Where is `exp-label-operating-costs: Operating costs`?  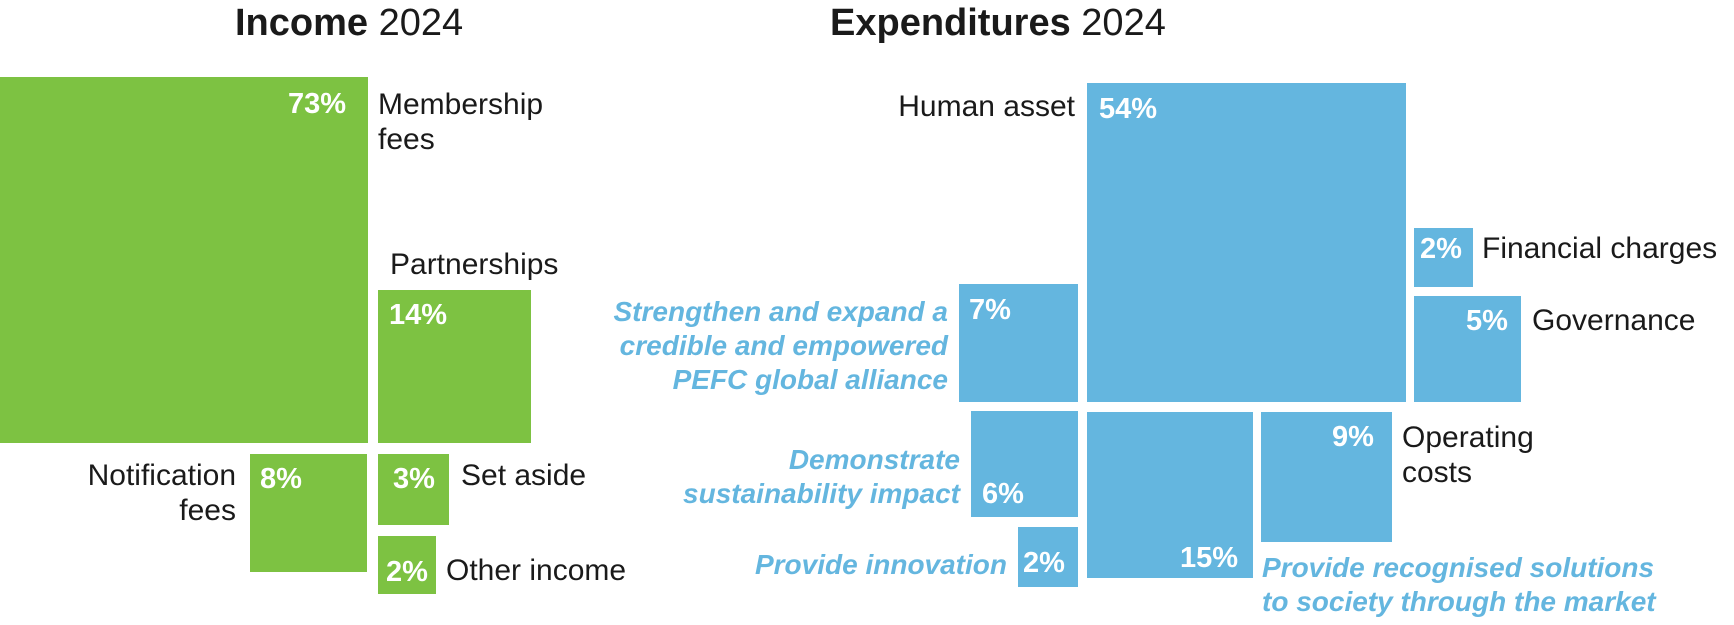 exp-label-operating-costs: Operating costs is located at coordinates (1468, 455).